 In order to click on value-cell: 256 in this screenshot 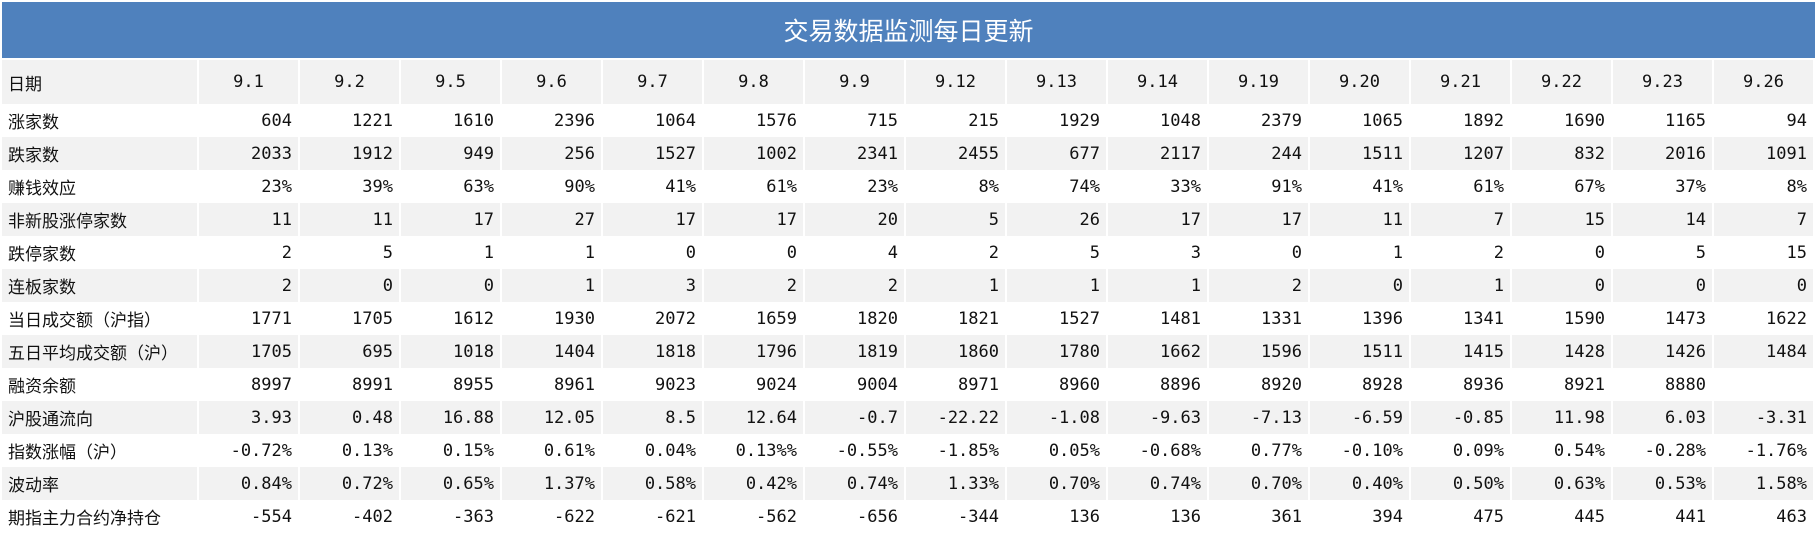, I will do `click(552, 153)`.